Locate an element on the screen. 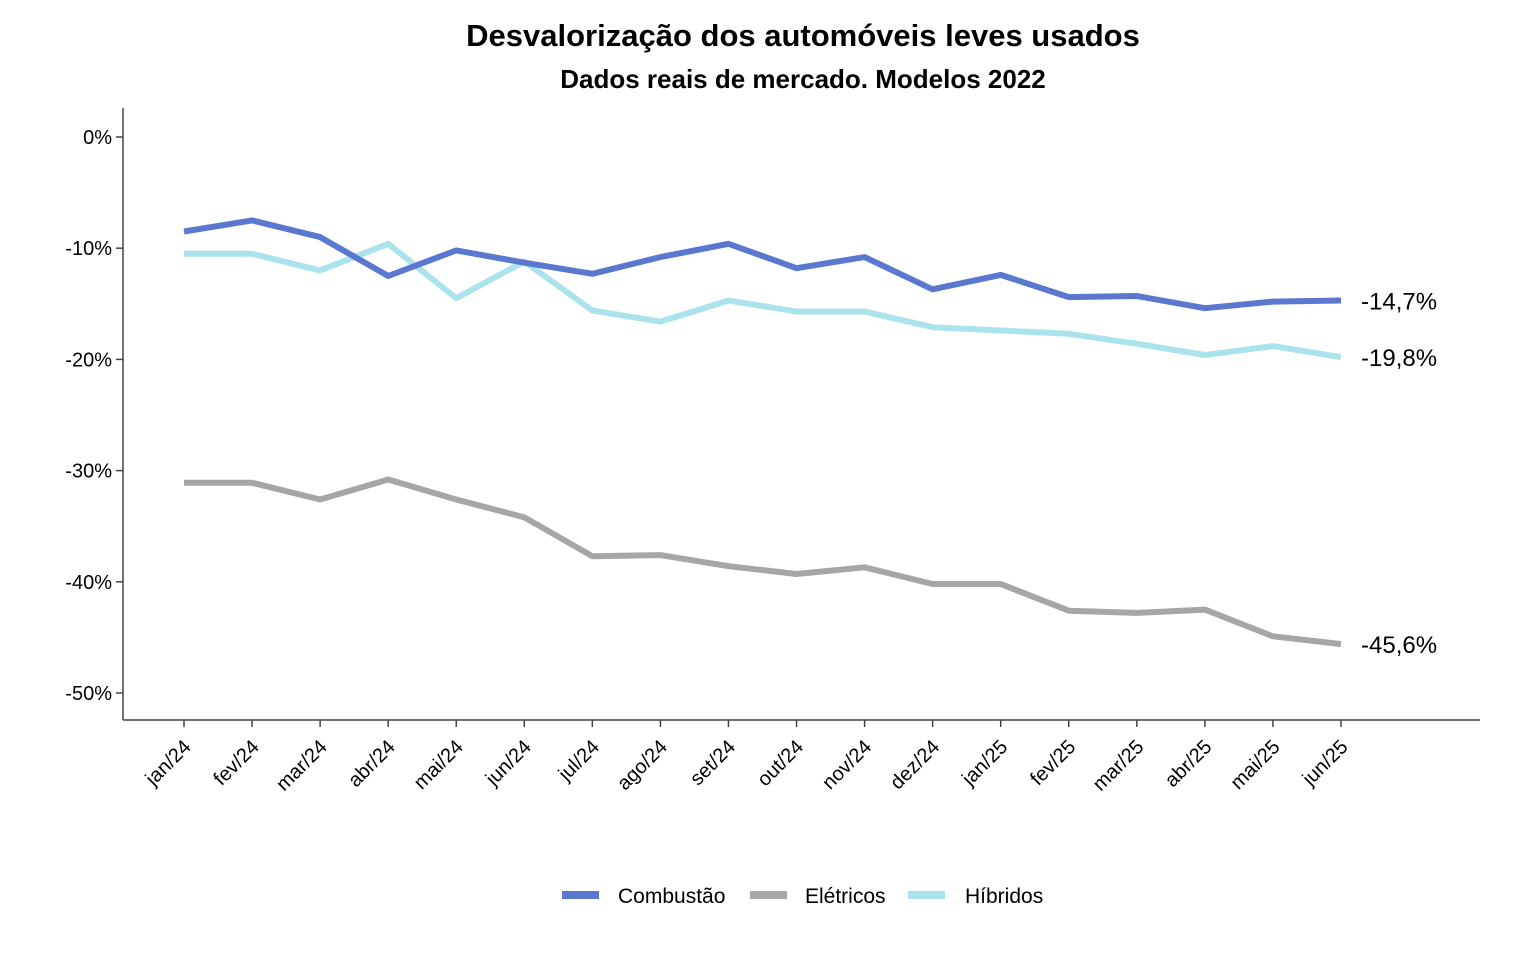 Image resolution: width=1536 pixels, height=960 pixels. series-line-eletricos is located at coordinates (763, 562).